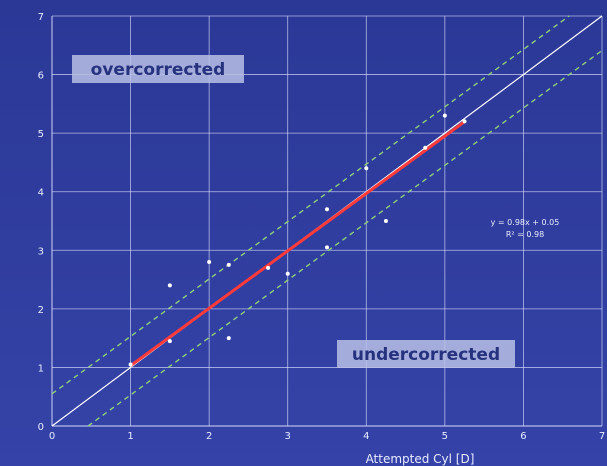 The height and width of the screenshot is (466, 607). What do you see at coordinates (41, 368) in the screenshot?
I see `y-tick-label: 1` at bounding box center [41, 368].